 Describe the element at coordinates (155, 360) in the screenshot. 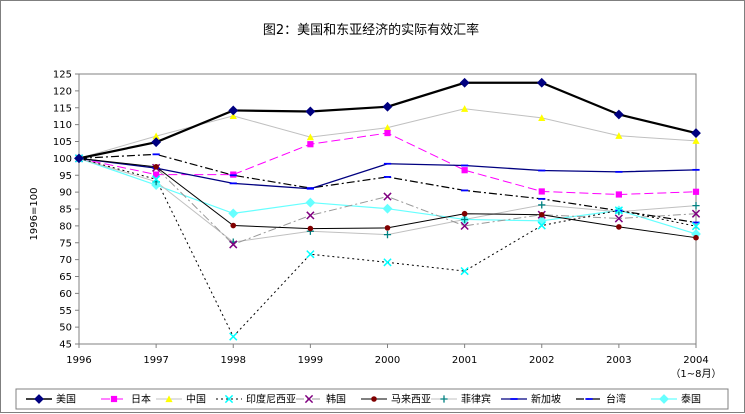

I see `x-tick-label: 1997` at that location.